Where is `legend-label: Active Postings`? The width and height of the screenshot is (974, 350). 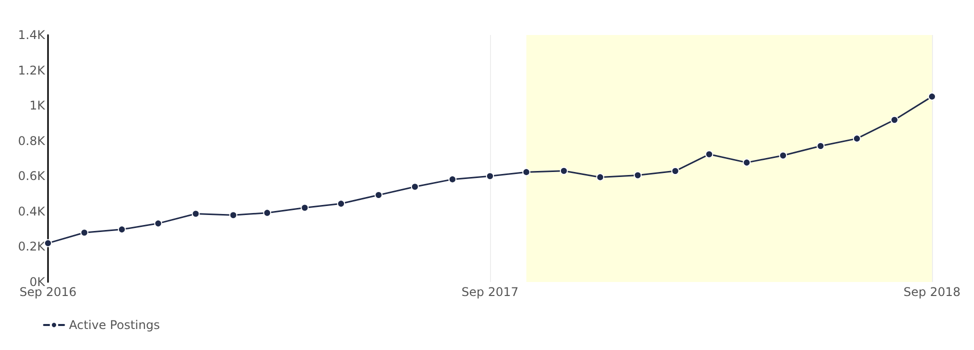
legend-label: Active Postings is located at coordinates (114, 325).